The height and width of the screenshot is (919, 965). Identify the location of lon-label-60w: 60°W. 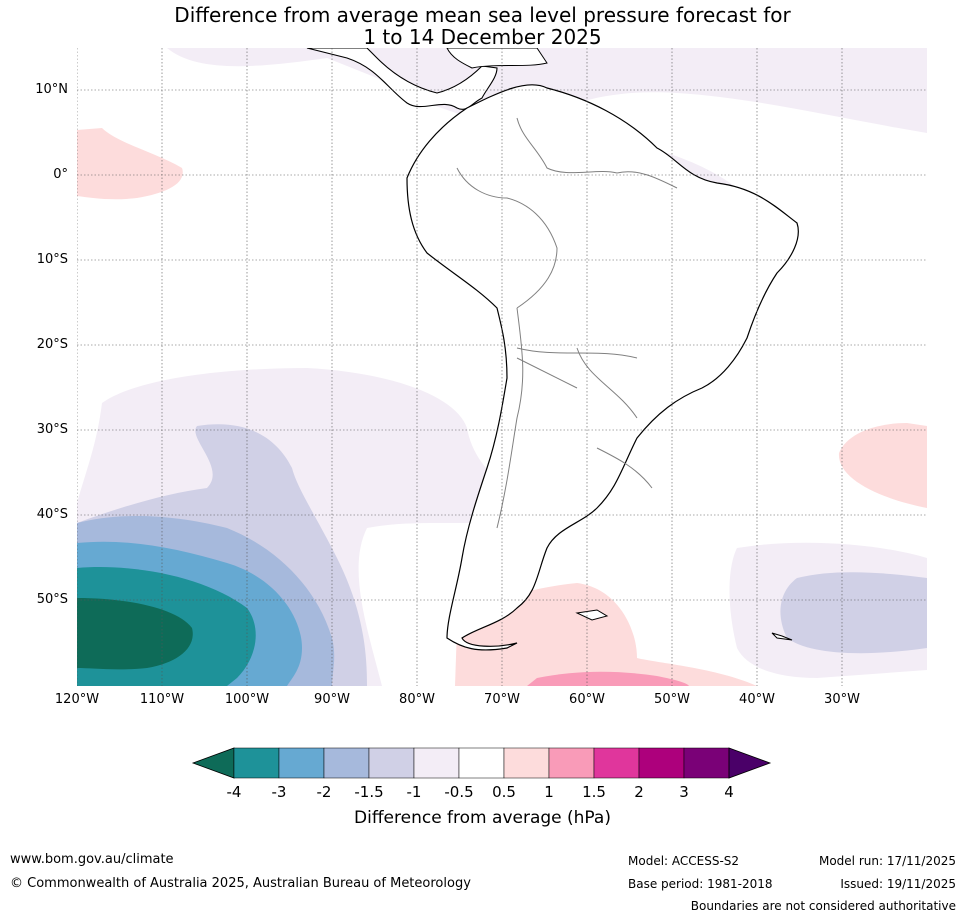
(587, 699).